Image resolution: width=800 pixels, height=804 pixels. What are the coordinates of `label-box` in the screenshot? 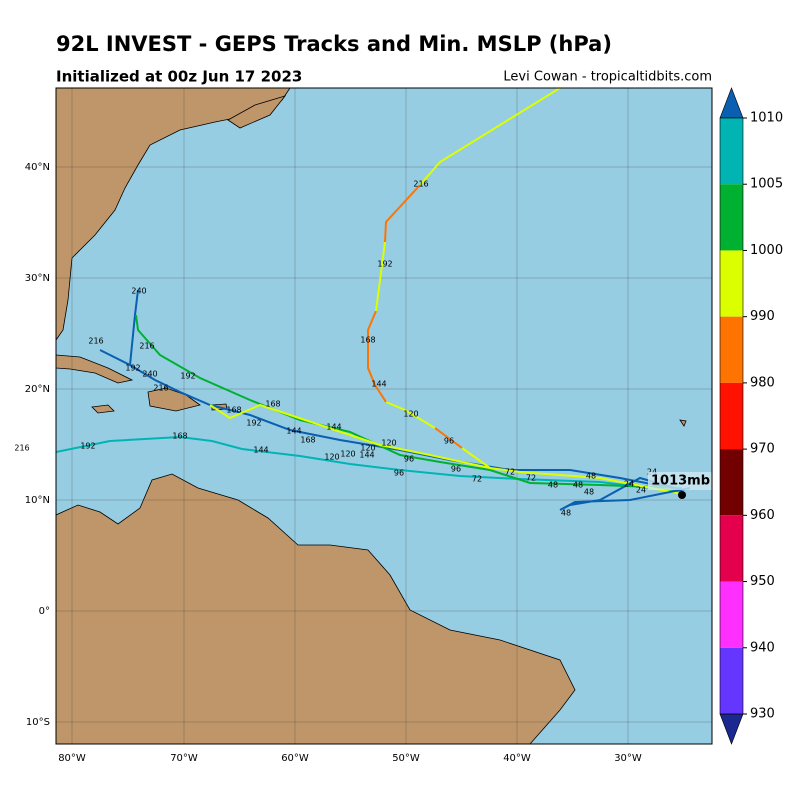 It's located at (680, 481).